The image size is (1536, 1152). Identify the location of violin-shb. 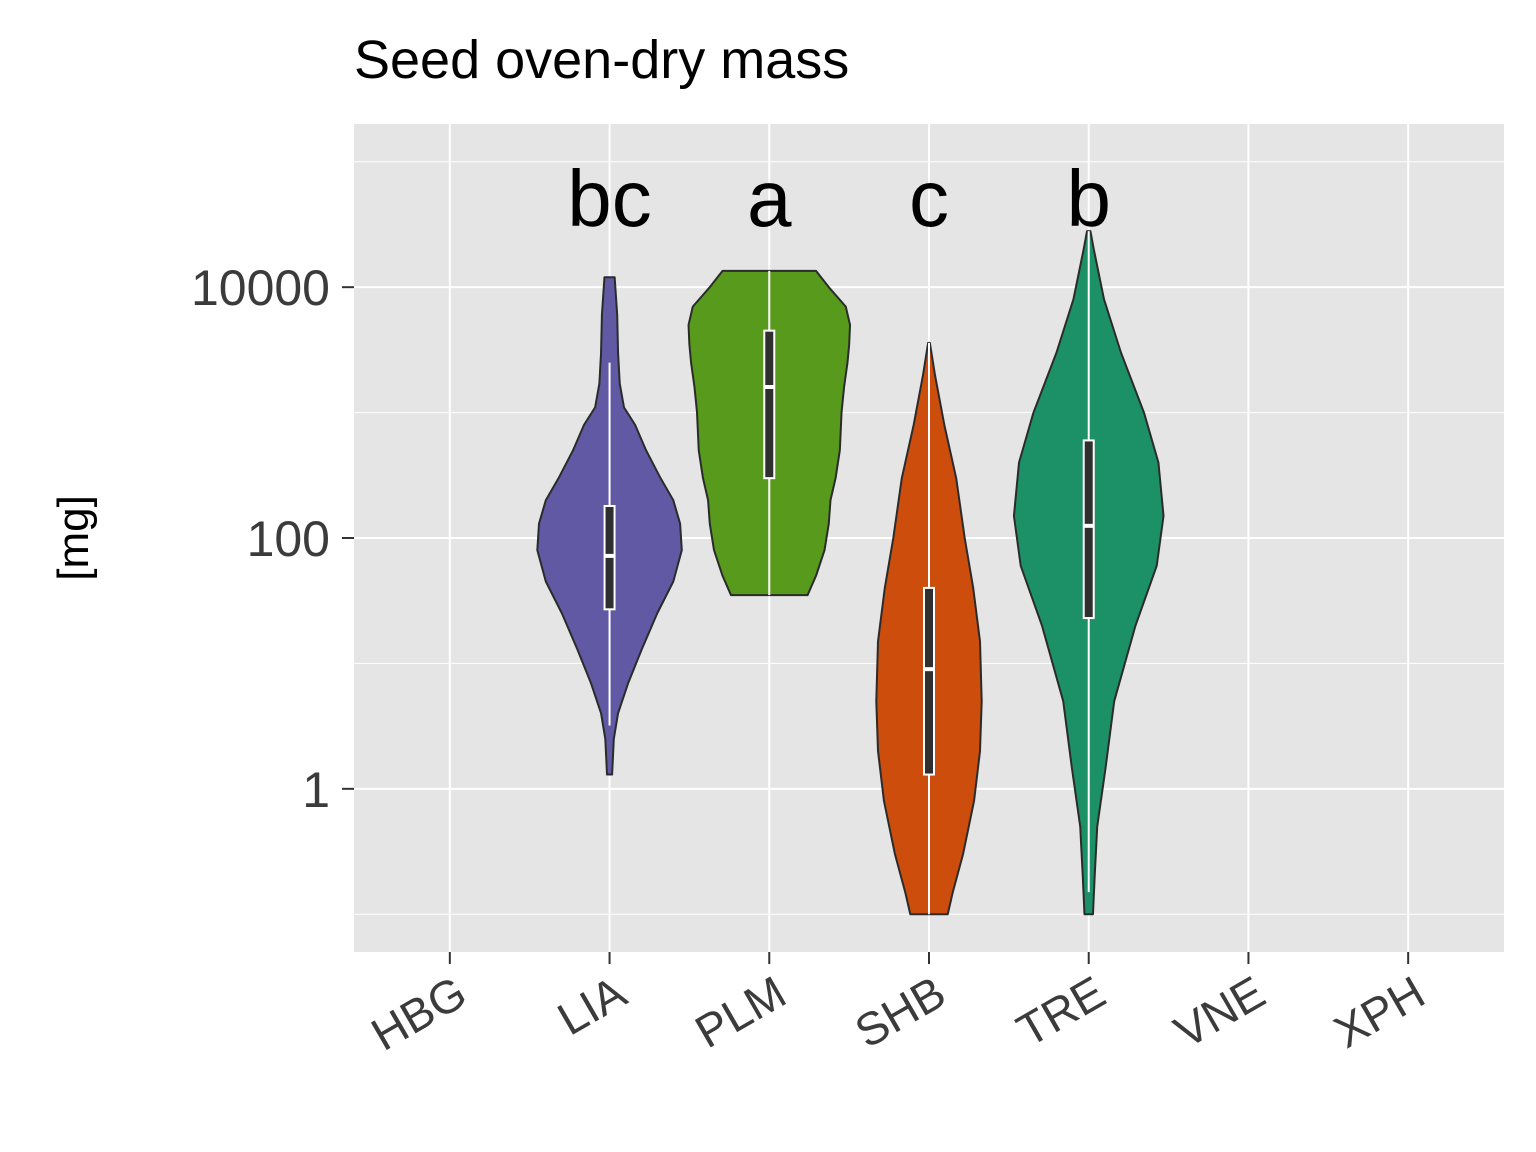
(929, 628).